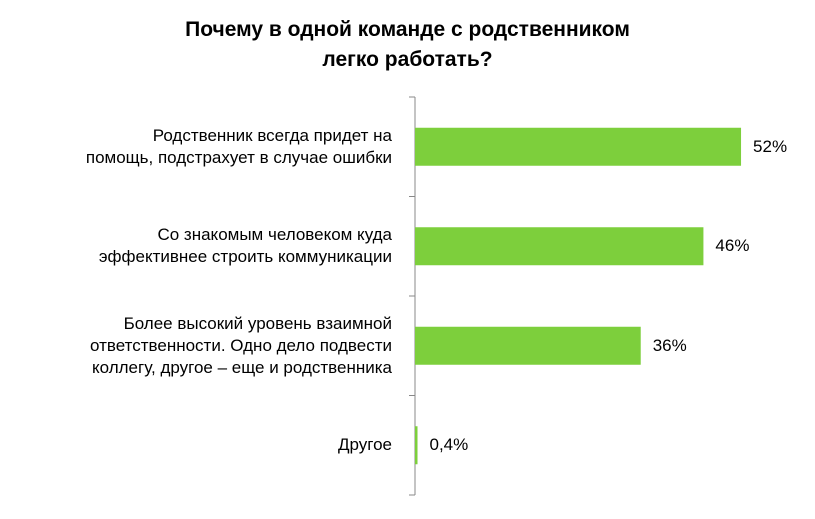 This screenshot has width=815, height=519. Describe the element at coordinates (364, 445) in the screenshot. I see `category-label: Другое` at that location.